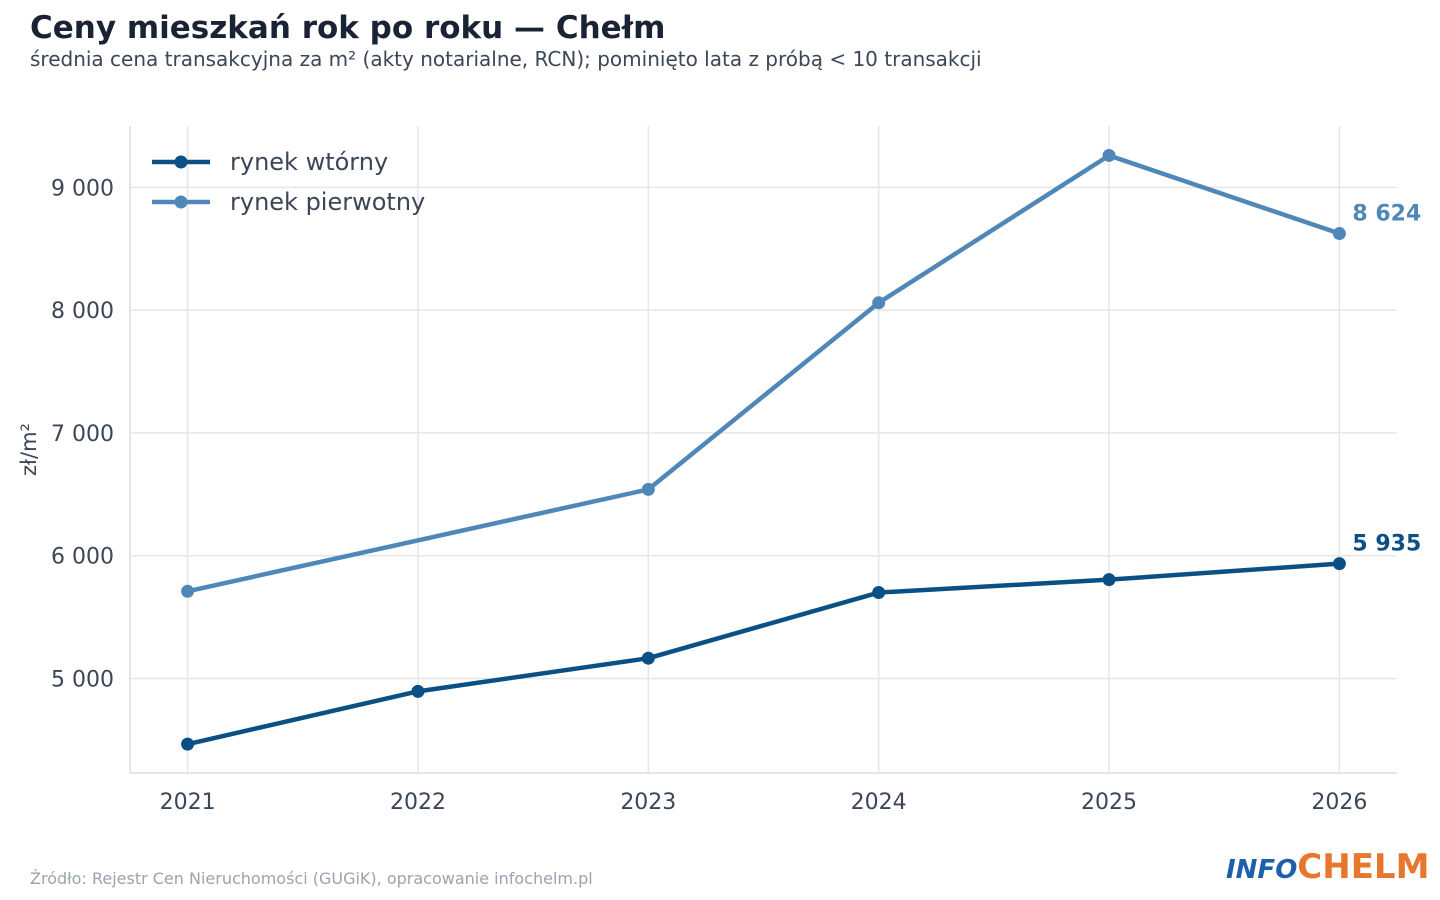  Describe the element at coordinates (309, 162) in the screenshot. I see `legend-label: rynek wtórny` at that location.